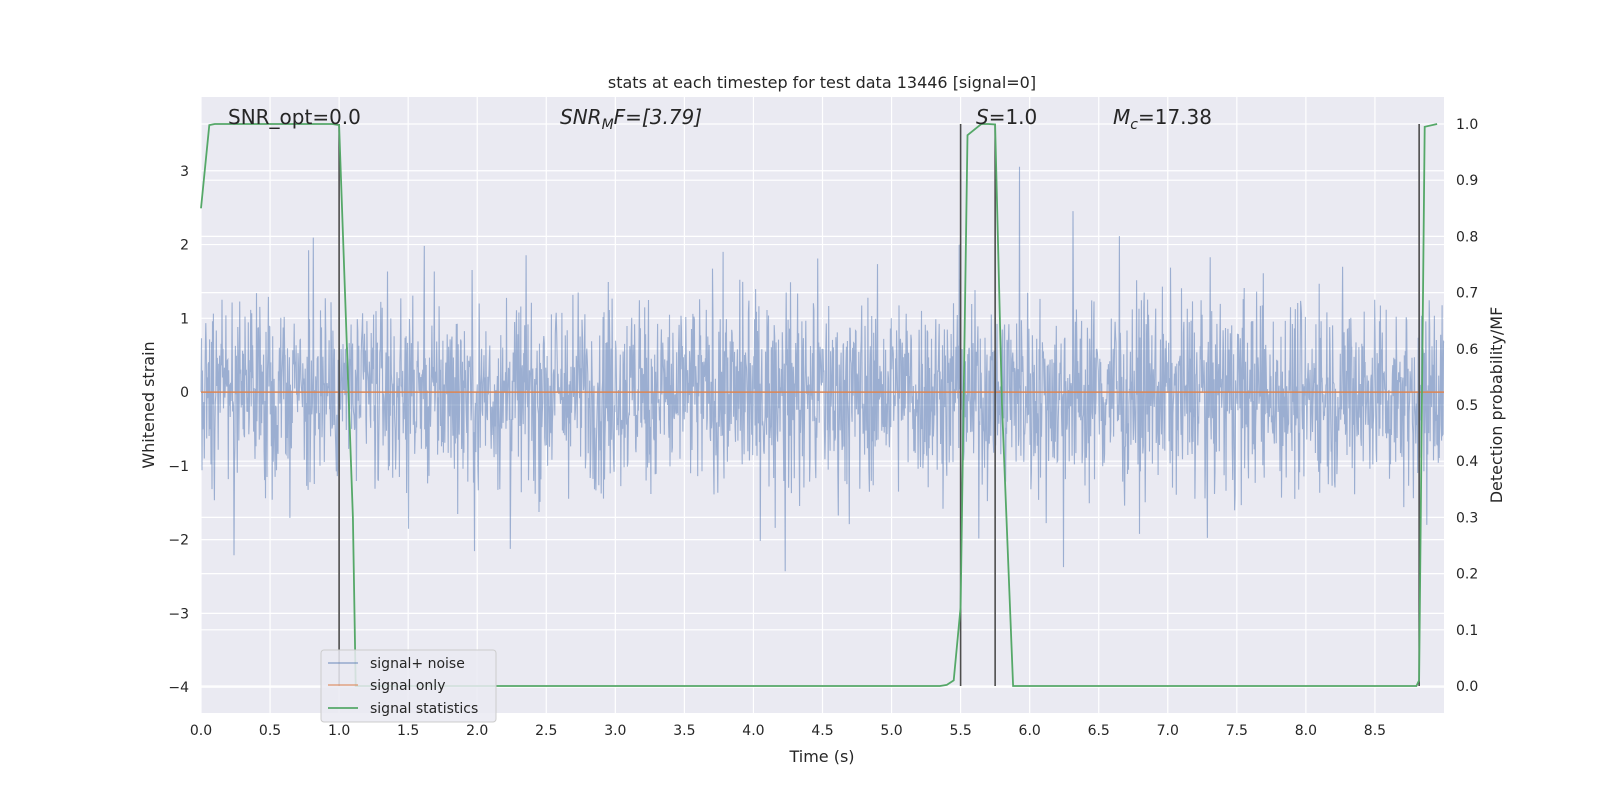 The width and height of the screenshot is (1600, 800). I want to click on x-tick-label: 0.0, so click(201, 731).